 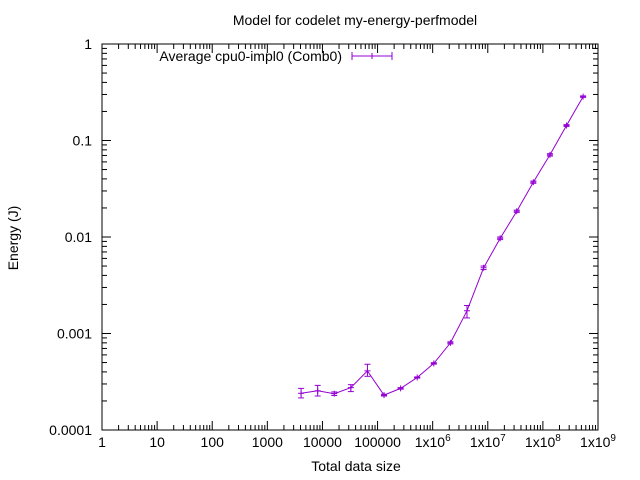 What do you see at coordinates (503, 438) in the screenshot?
I see `x-tick-exponent: 7` at bounding box center [503, 438].